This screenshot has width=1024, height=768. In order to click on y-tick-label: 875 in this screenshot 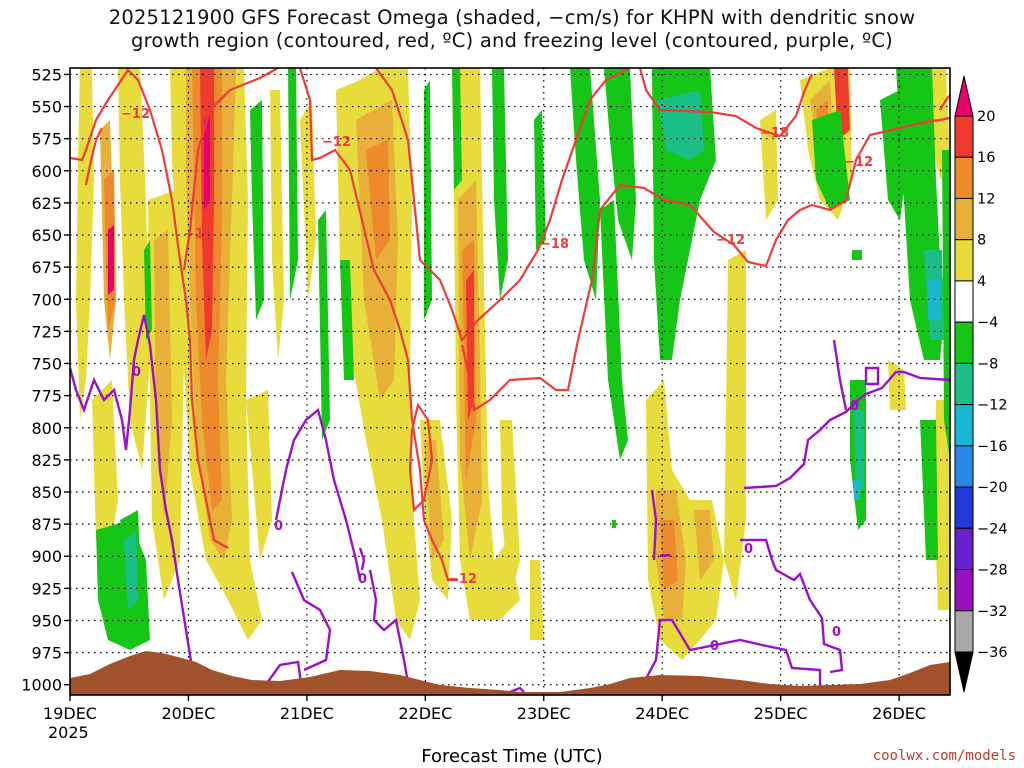, I will do `click(46, 524)`.